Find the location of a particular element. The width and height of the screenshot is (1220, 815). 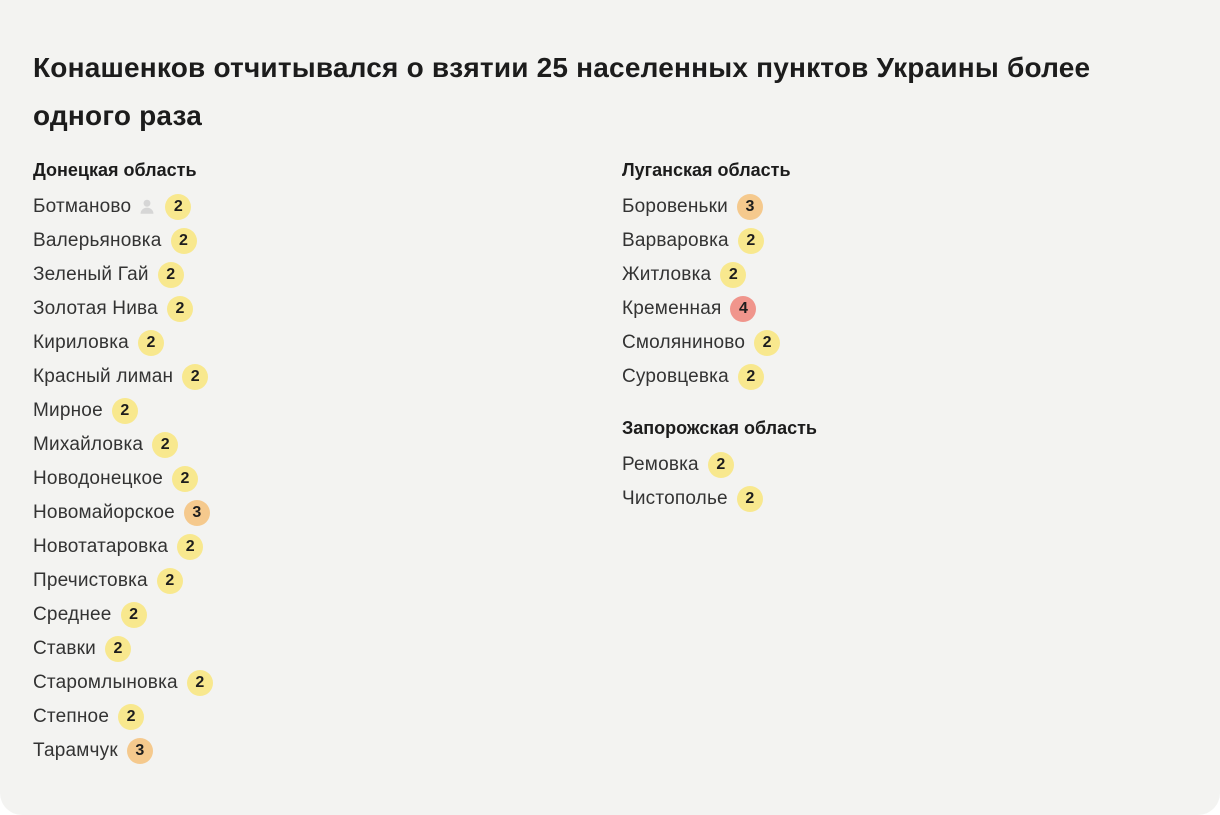

settlement-name: Смоляниново is located at coordinates (684, 342).